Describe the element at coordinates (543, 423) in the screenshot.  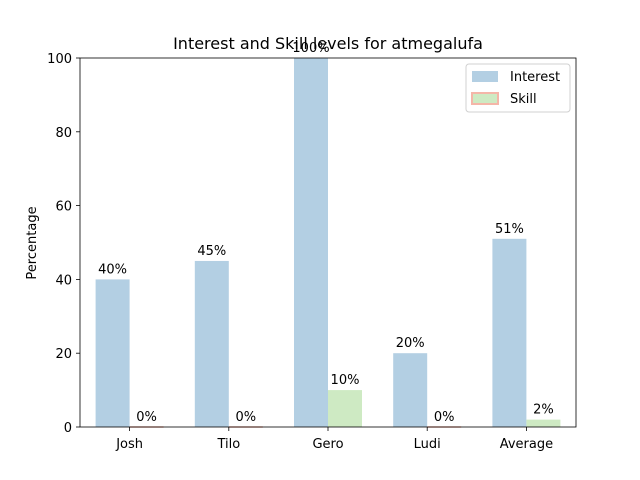
I see `bar-skill-average` at that location.